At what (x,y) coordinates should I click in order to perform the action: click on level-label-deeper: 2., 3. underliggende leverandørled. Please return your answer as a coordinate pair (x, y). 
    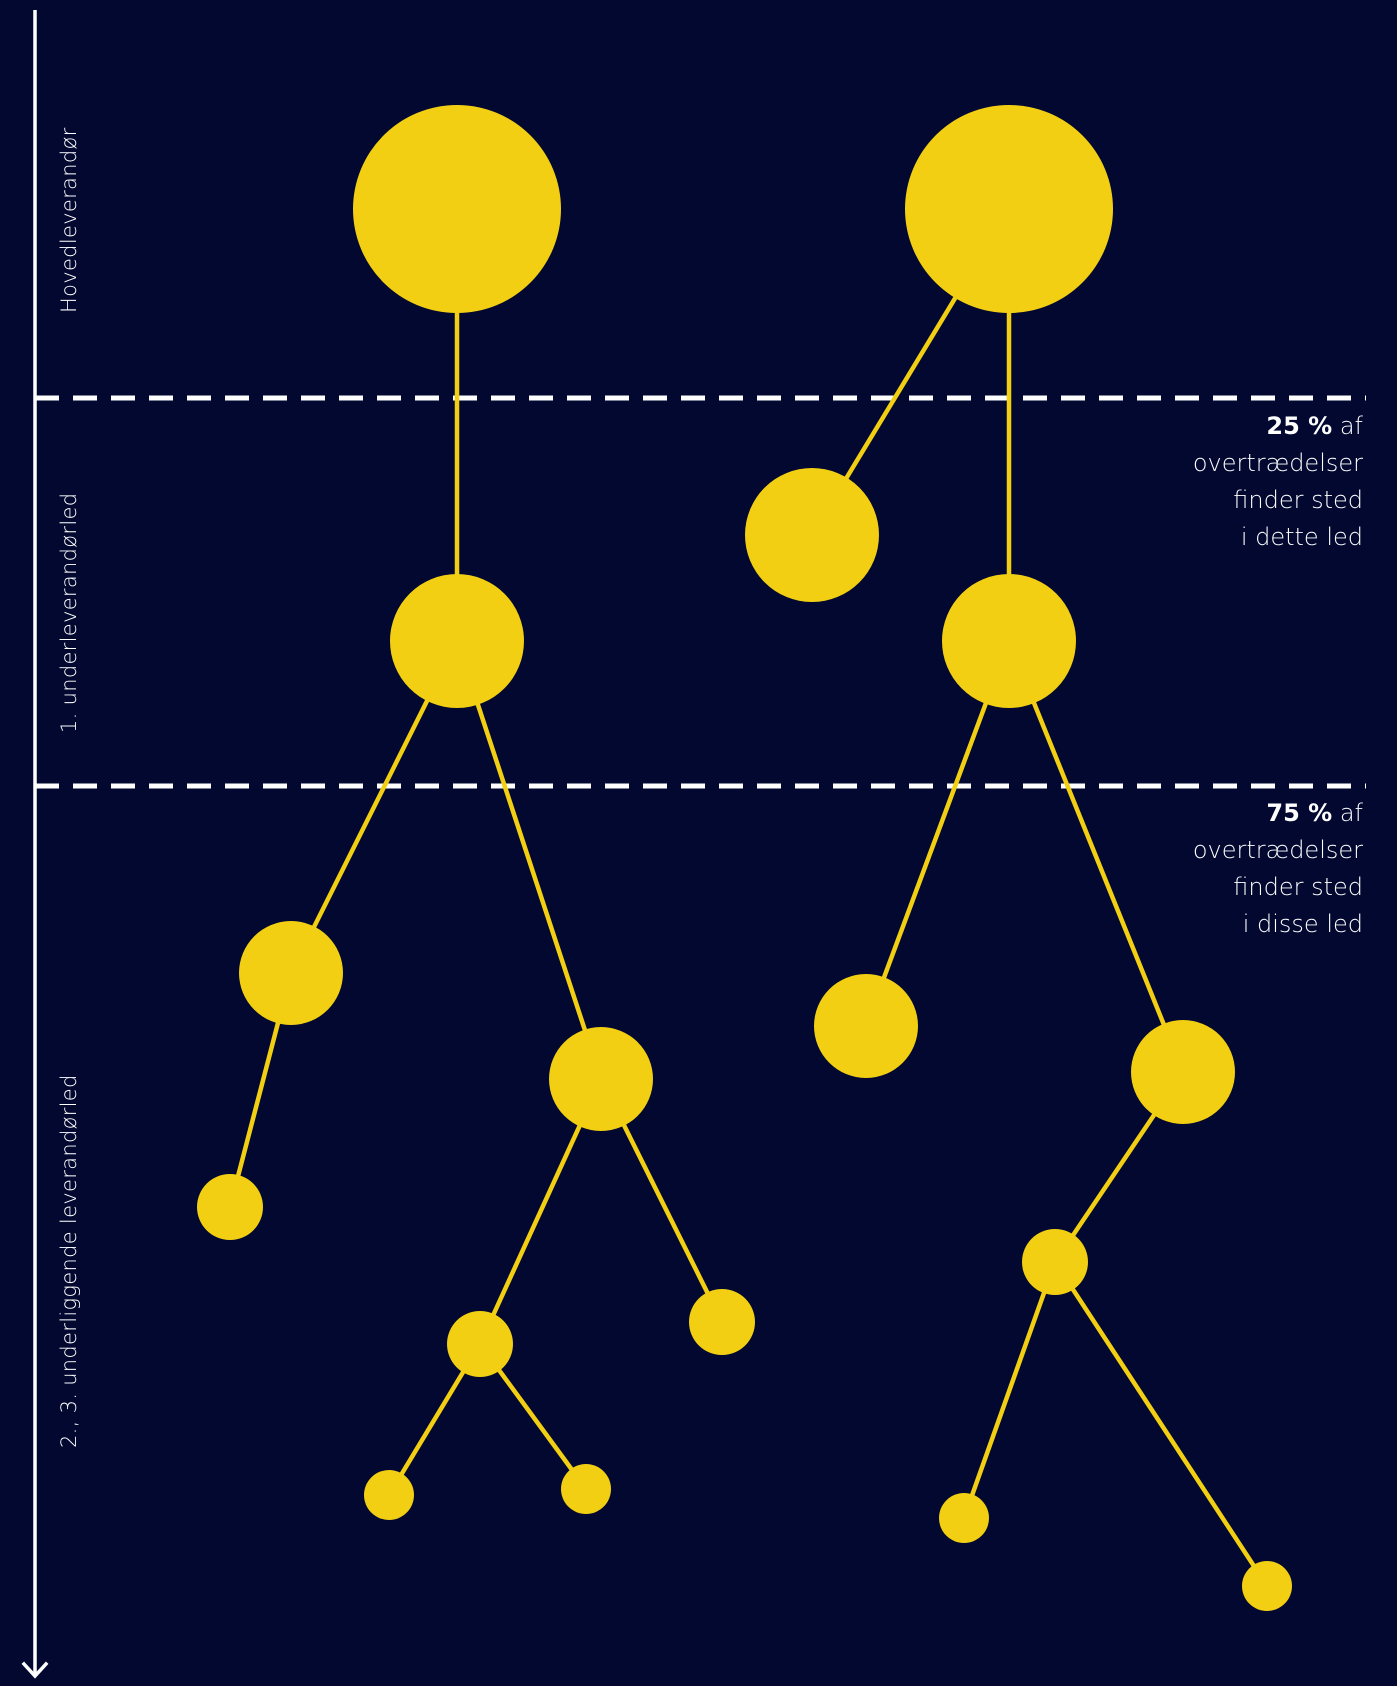
    Looking at the image, I should click on (69, 1261).